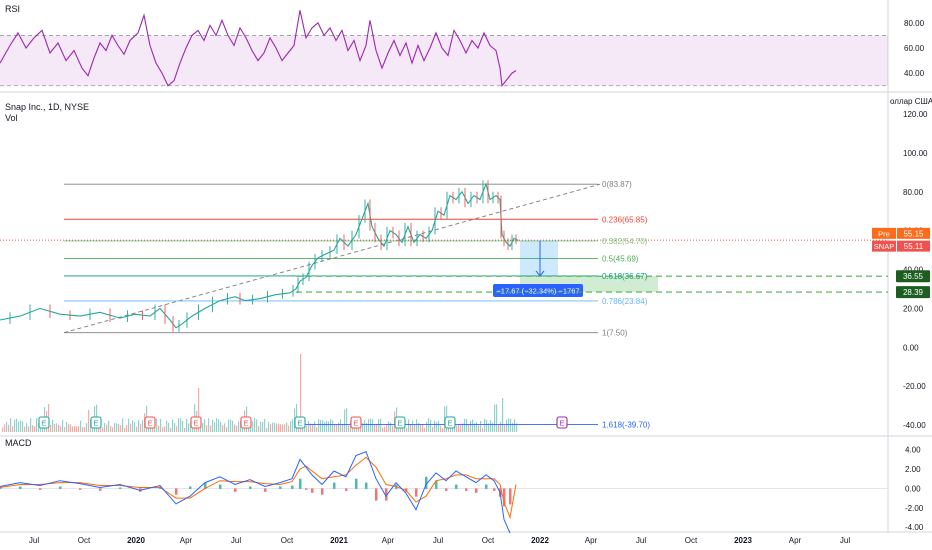 The height and width of the screenshot is (550, 932). What do you see at coordinates (743, 540) in the screenshot?
I see `time-tick-label: 2023` at bounding box center [743, 540].